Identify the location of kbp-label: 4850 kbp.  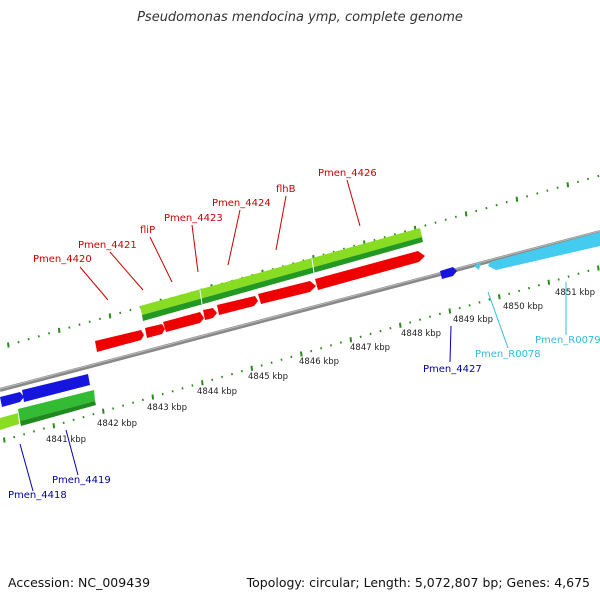
(523, 307).